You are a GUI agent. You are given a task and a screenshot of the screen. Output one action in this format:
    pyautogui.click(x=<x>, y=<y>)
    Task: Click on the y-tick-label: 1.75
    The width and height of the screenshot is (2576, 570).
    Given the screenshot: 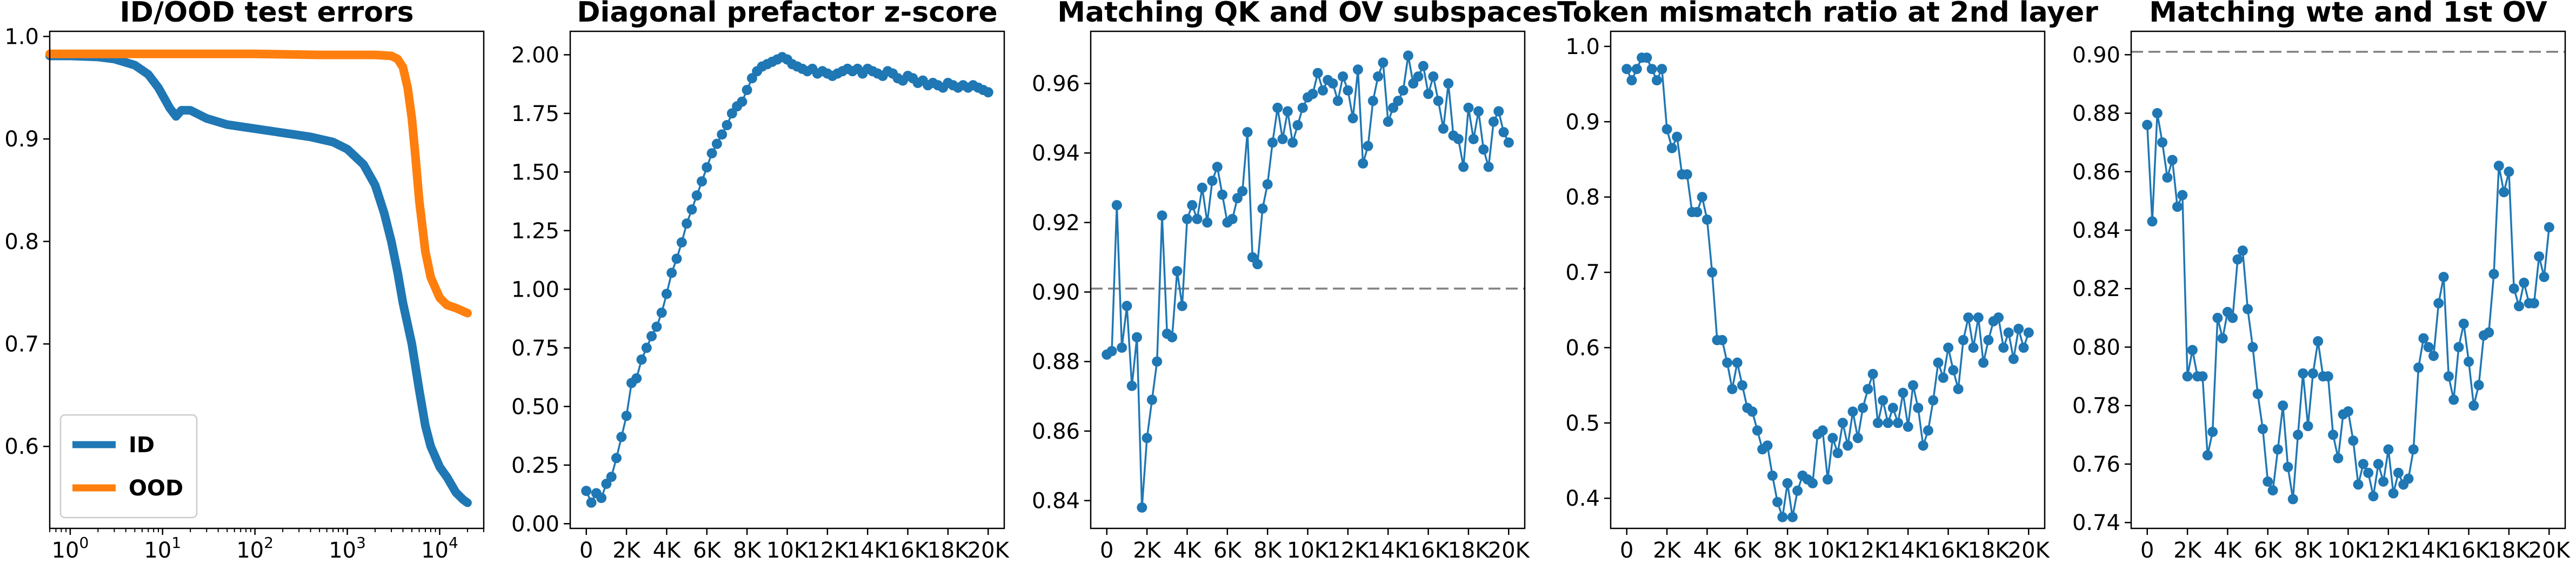 What is the action you would take?
    pyautogui.click(x=535, y=114)
    